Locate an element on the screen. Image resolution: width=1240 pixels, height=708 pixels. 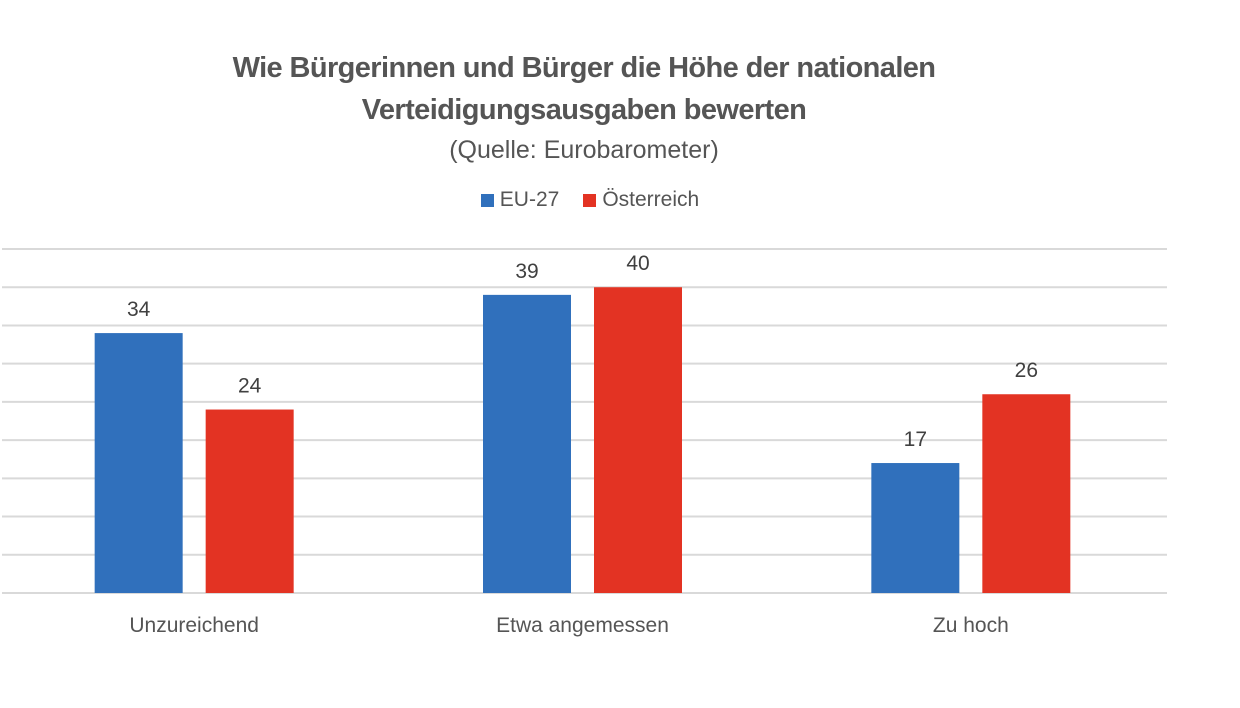
legend: EU-27 Österreich is located at coordinates (590, 200).